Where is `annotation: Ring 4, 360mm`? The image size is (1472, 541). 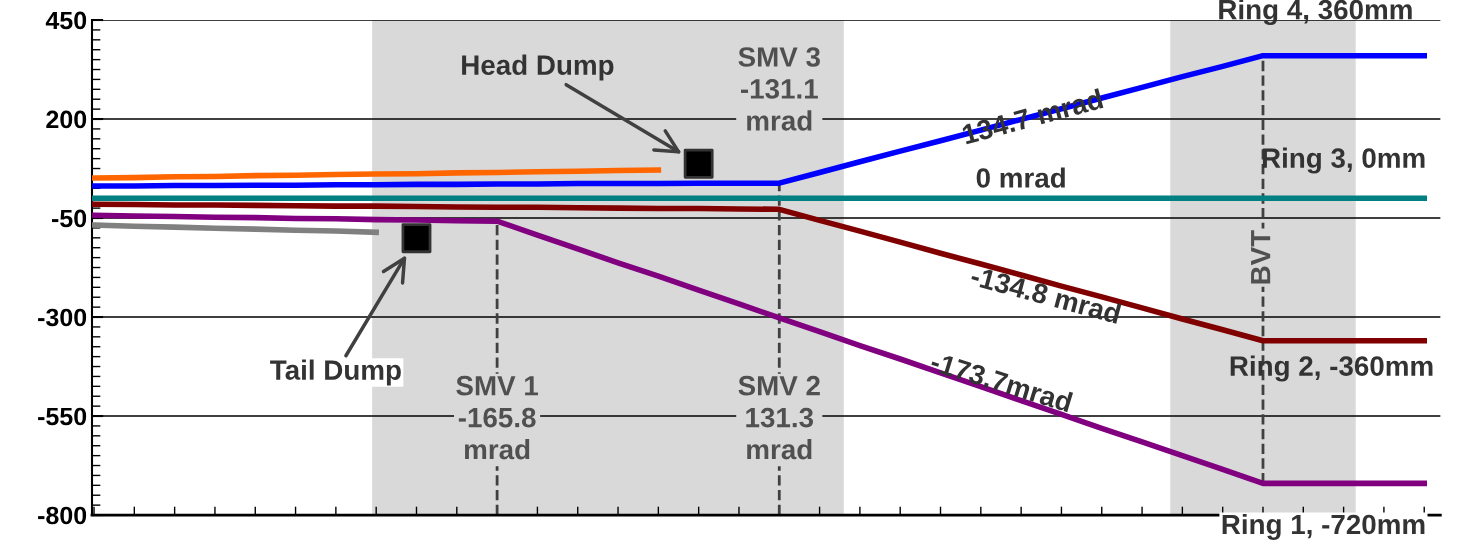
annotation: Ring 4, 360mm is located at coordinates (1315, 13).